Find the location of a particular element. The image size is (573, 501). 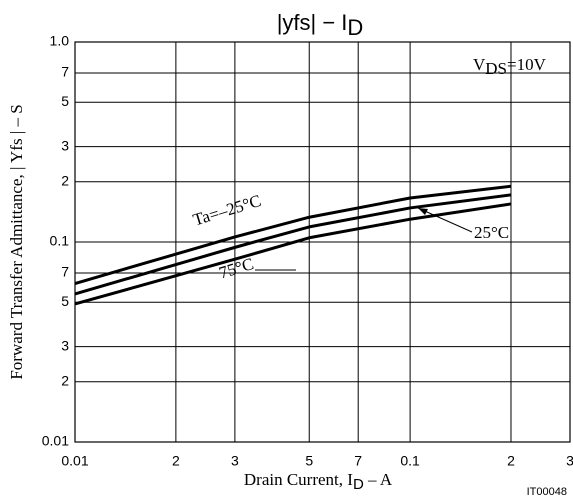

series-label: Ta=–25°C is located at coordinates (227, 210).